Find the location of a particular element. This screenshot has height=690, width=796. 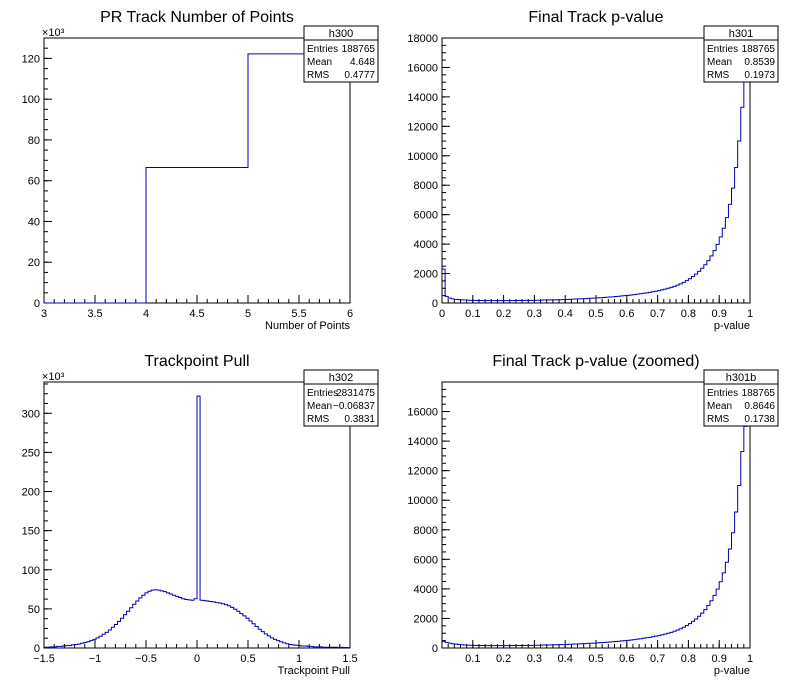

y-tick-label: 14000 is located at coordinates (422, 442).